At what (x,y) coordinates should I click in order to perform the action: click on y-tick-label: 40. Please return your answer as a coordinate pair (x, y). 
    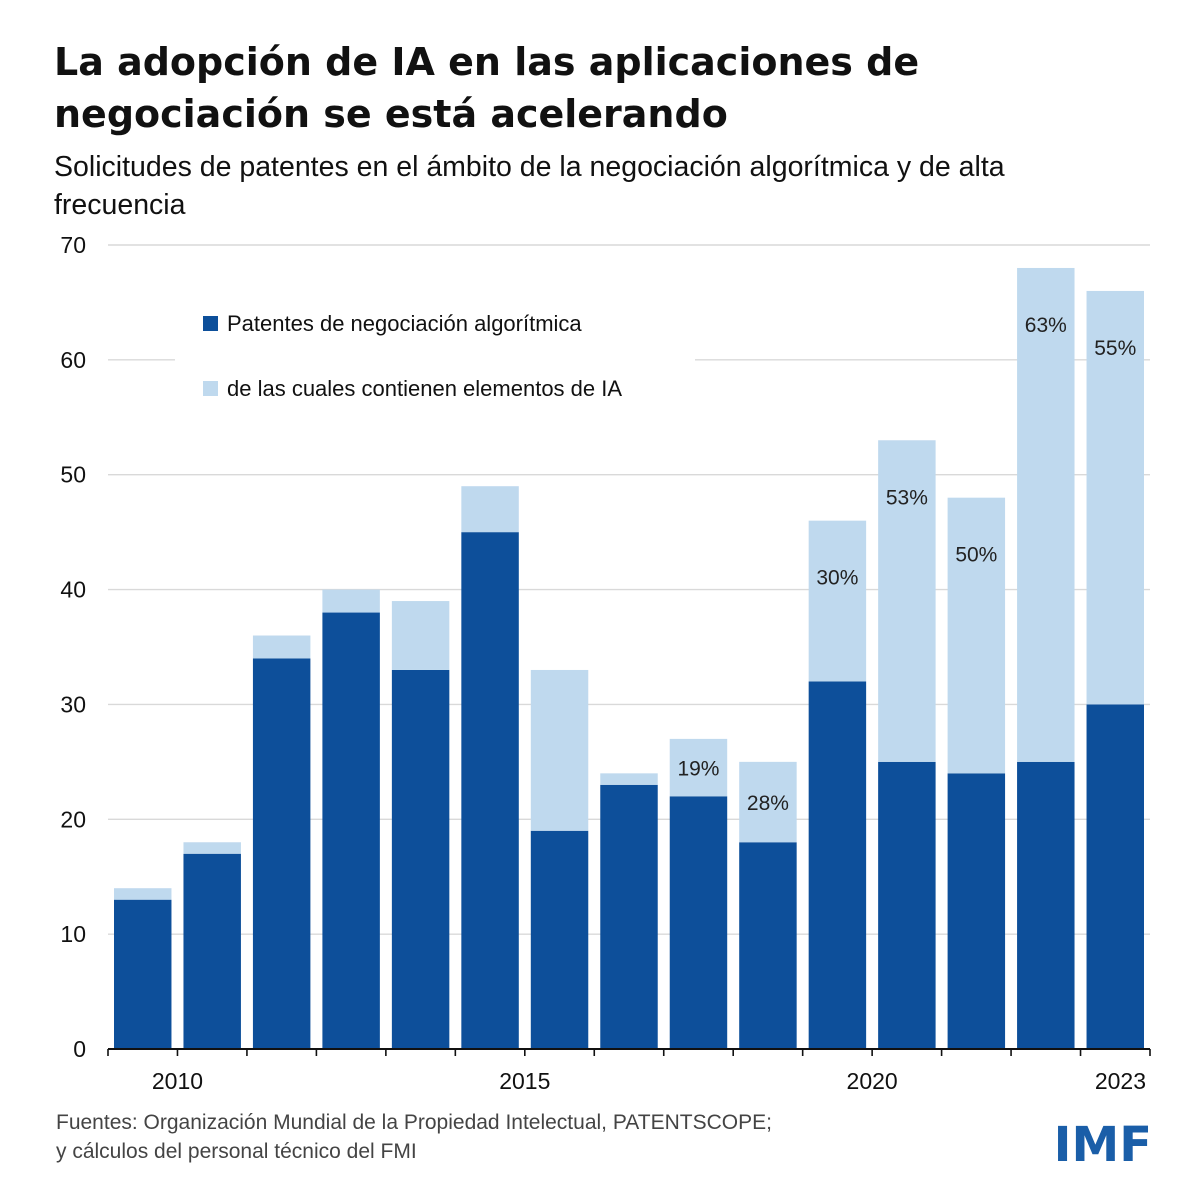
    Looking at the image, I should click on (73, 590).